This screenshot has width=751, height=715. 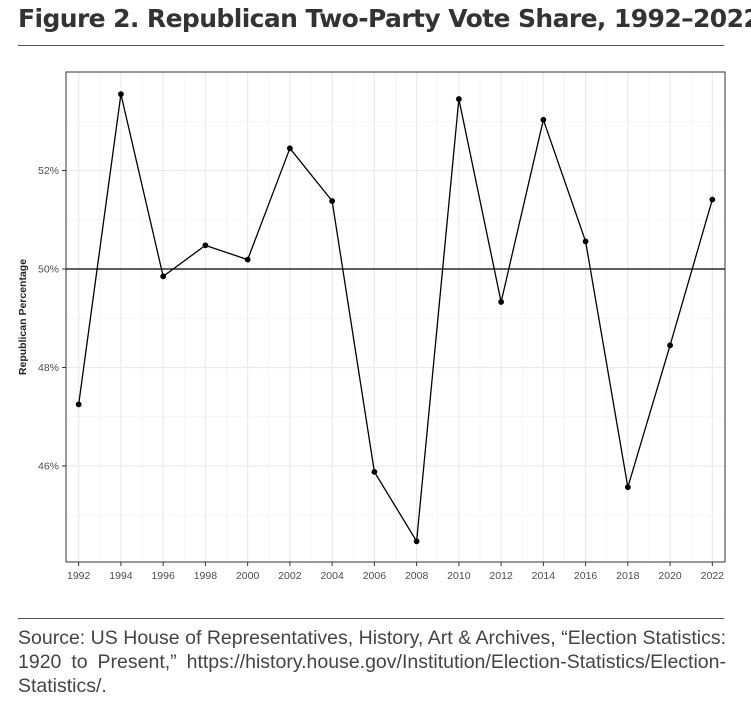 What do you see at coordinates (206, 576) in the screenshot?
I see `x-tick-label: 1998` at bounding box center [206, 576].